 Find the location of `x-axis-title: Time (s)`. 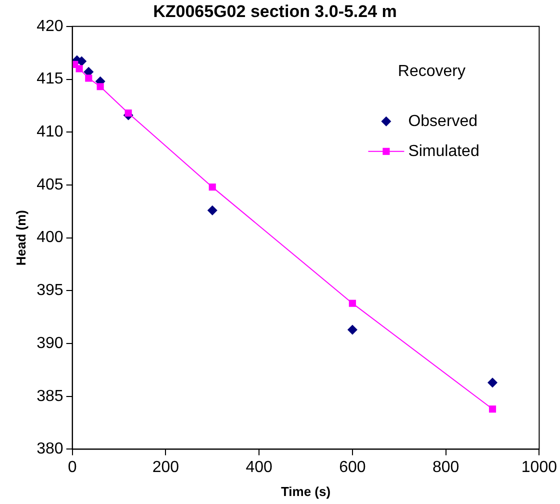

x-axis-title: Time (s) is located at coordinates (305, 491).